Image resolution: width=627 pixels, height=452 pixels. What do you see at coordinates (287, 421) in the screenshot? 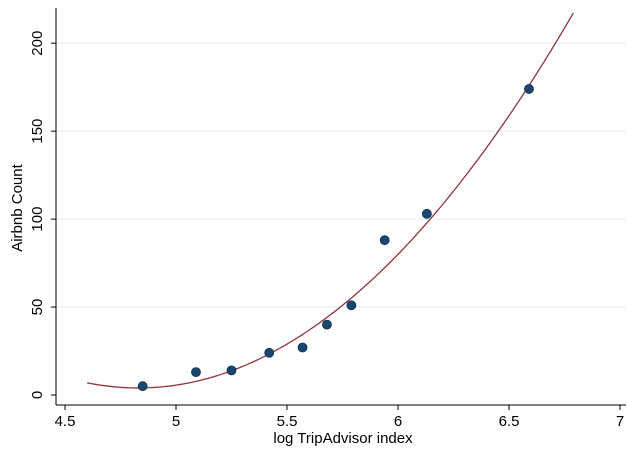
I see `x-tick-label: 5.5` at bounding box center [287, 421].